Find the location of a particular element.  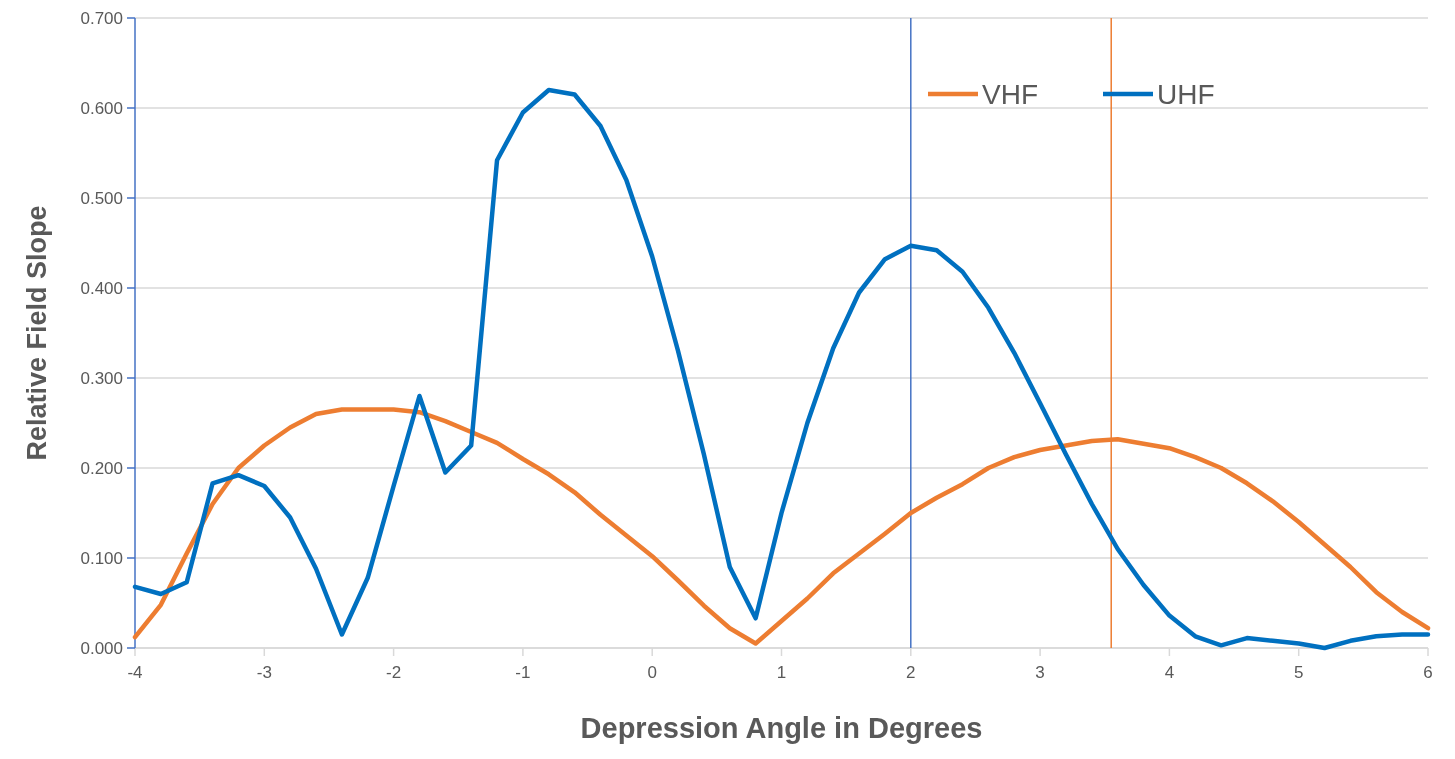

x-tick-label: 4 is located at coordinates (1169, 672).